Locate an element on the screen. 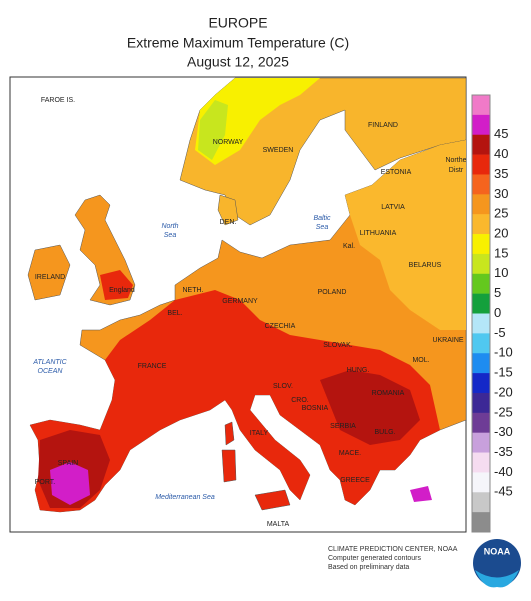 Image resolution: width=531 pixels, height=601 pixels. place-label: ESTONIA is located at coordinates (396, 172).